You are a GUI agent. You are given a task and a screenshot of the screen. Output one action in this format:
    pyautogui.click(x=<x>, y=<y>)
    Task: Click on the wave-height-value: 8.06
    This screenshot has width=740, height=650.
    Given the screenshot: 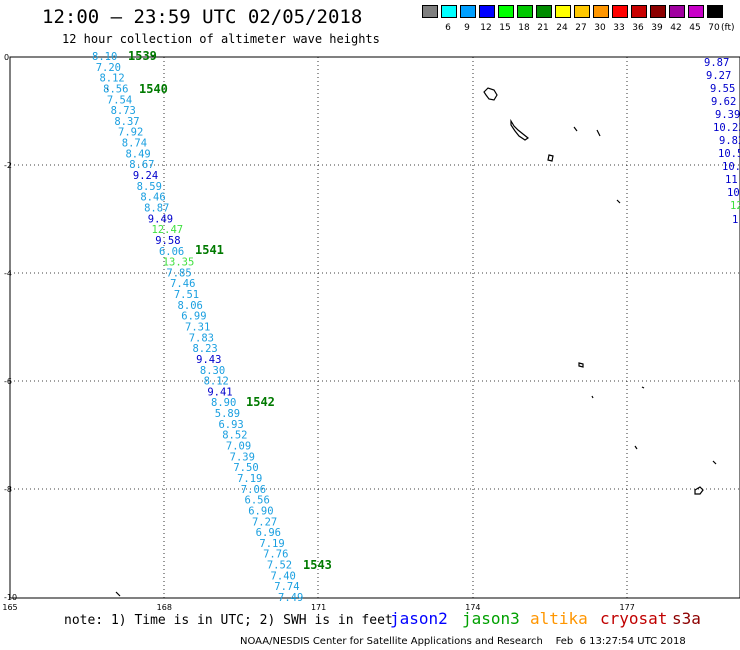 What is the action you would take?
    pyautogui.click(x=190, y=306)
    